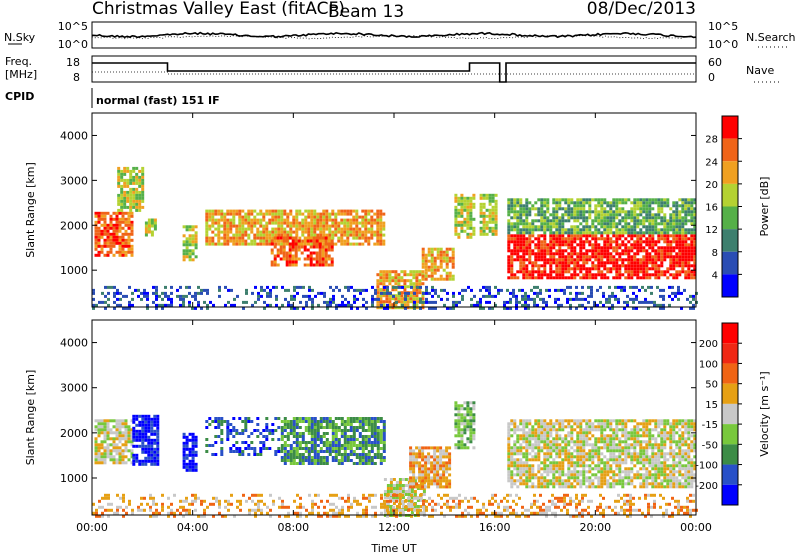  I want to click on date-label: 08/Dec/2013, so click(641, 9).